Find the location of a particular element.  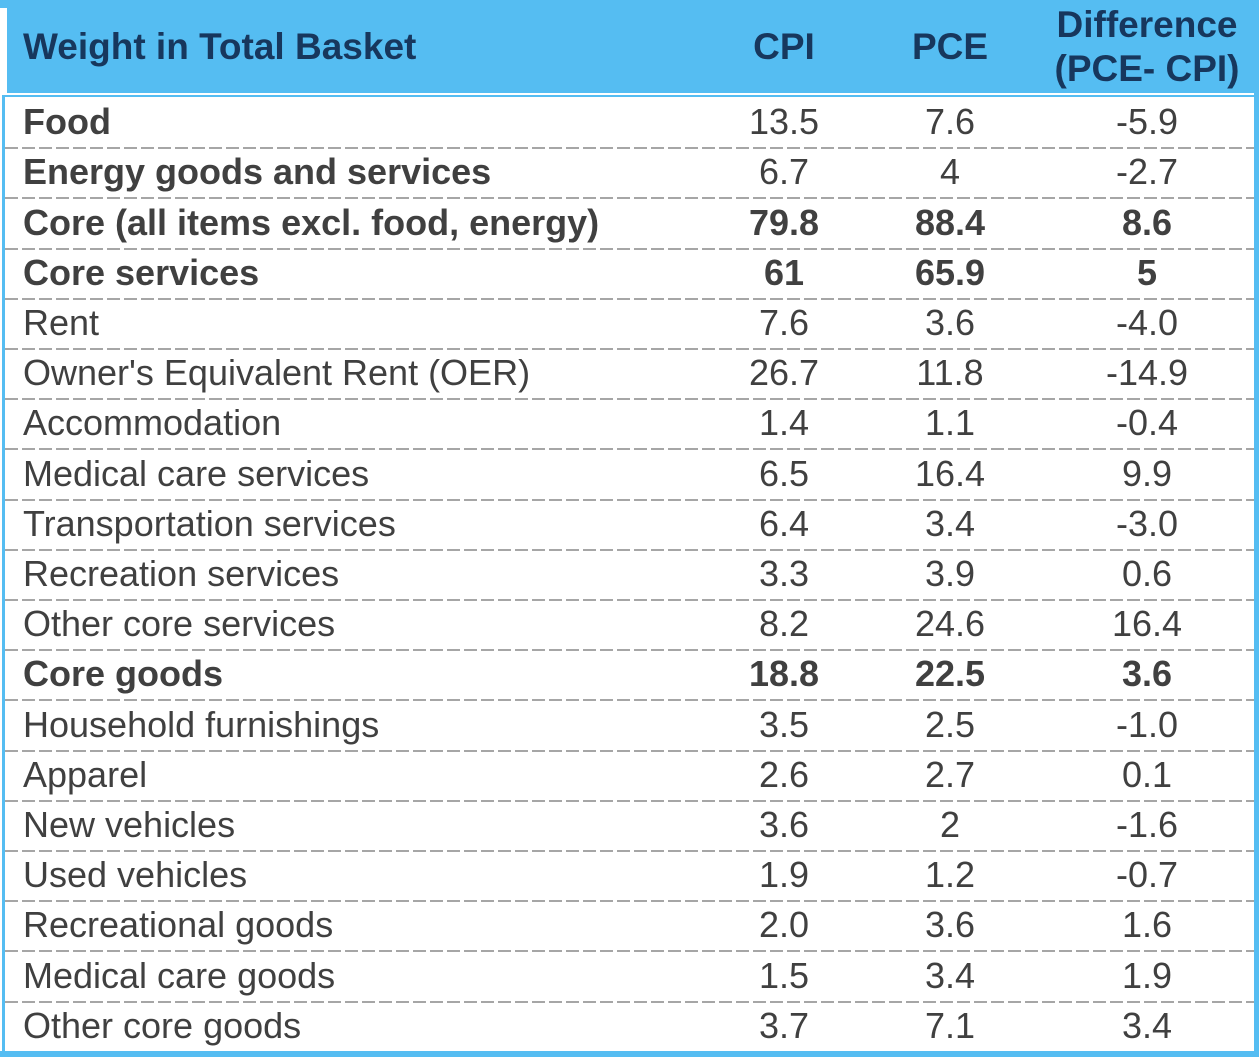

header-pce-text: PCE is located at coordinates (950, 46).